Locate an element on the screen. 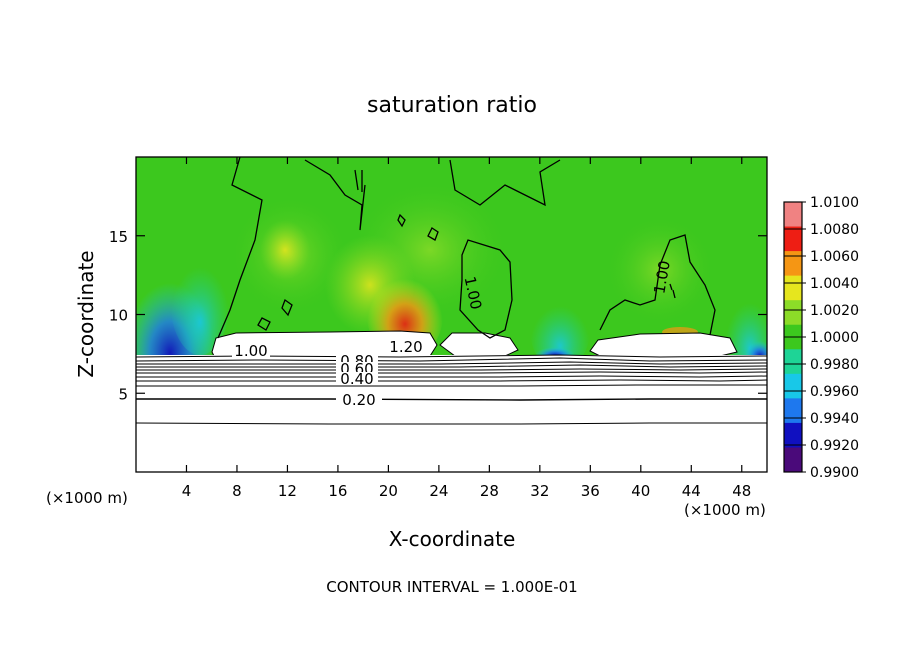 The image size is (904, 654). x-tick-label-6: 28 is located at coordinates (489, 491).